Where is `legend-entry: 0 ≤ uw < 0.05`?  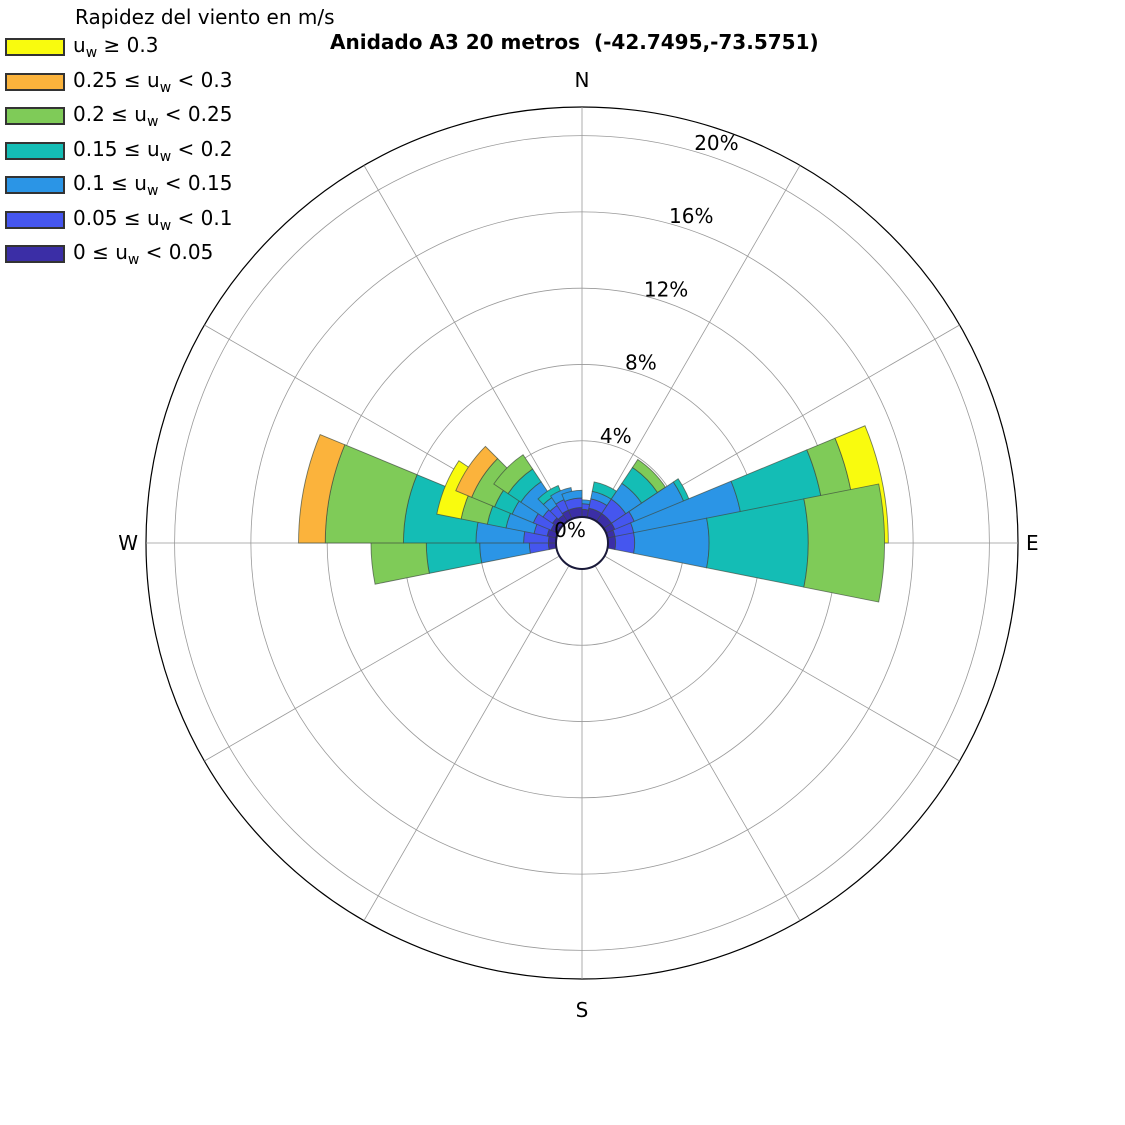
legend-entry: 0 ≤ uw < 0.05 is located at coordinates (170, 254).